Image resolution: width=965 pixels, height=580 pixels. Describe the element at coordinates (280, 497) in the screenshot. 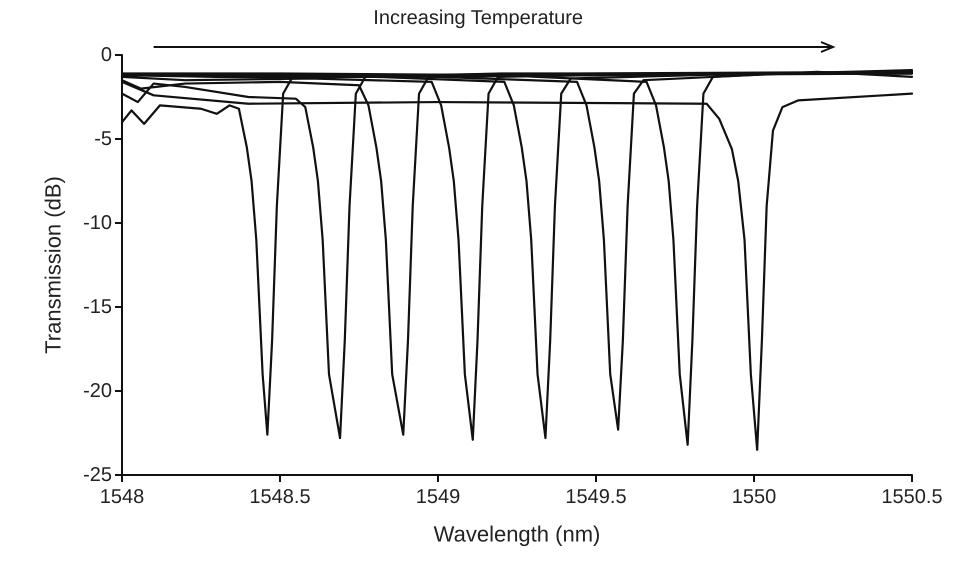

I see `x-tick-label: 1548.5` at that location.